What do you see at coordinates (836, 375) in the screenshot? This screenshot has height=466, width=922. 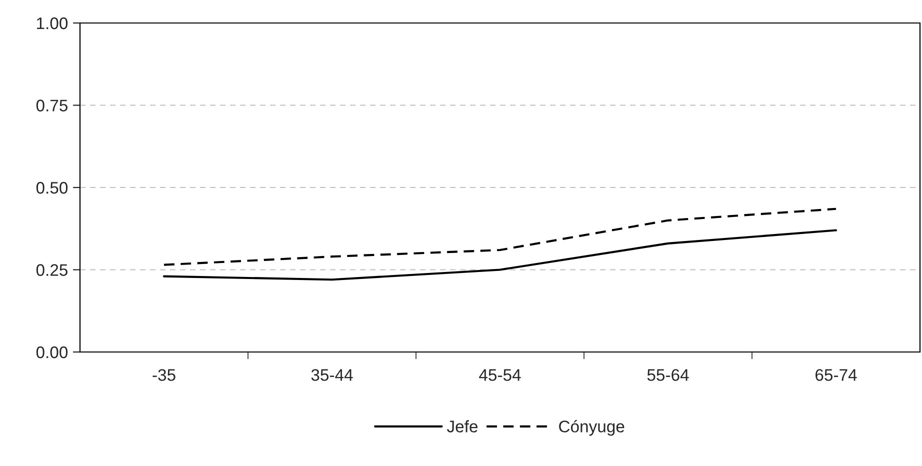 I see `x-tick-label: 65-74` at bounding box center [836, 375].